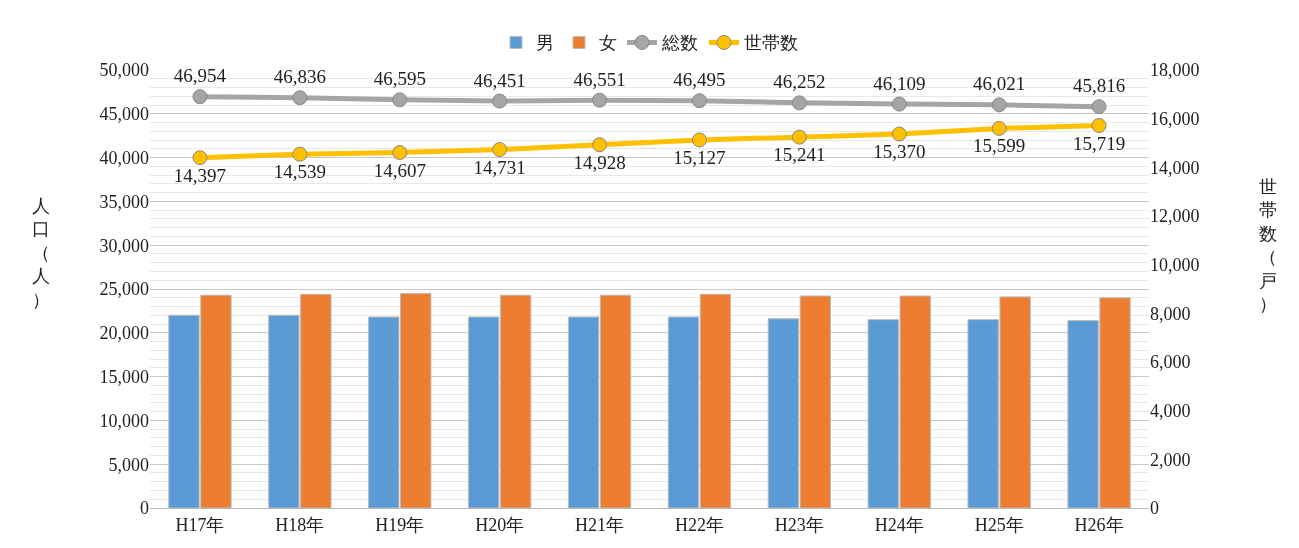 This screenshot has width=1299, height=548. What do you see at coordinates (608, 43) in the screenshot?
I see `legend-label: 女` at bounding box center [608, 43].